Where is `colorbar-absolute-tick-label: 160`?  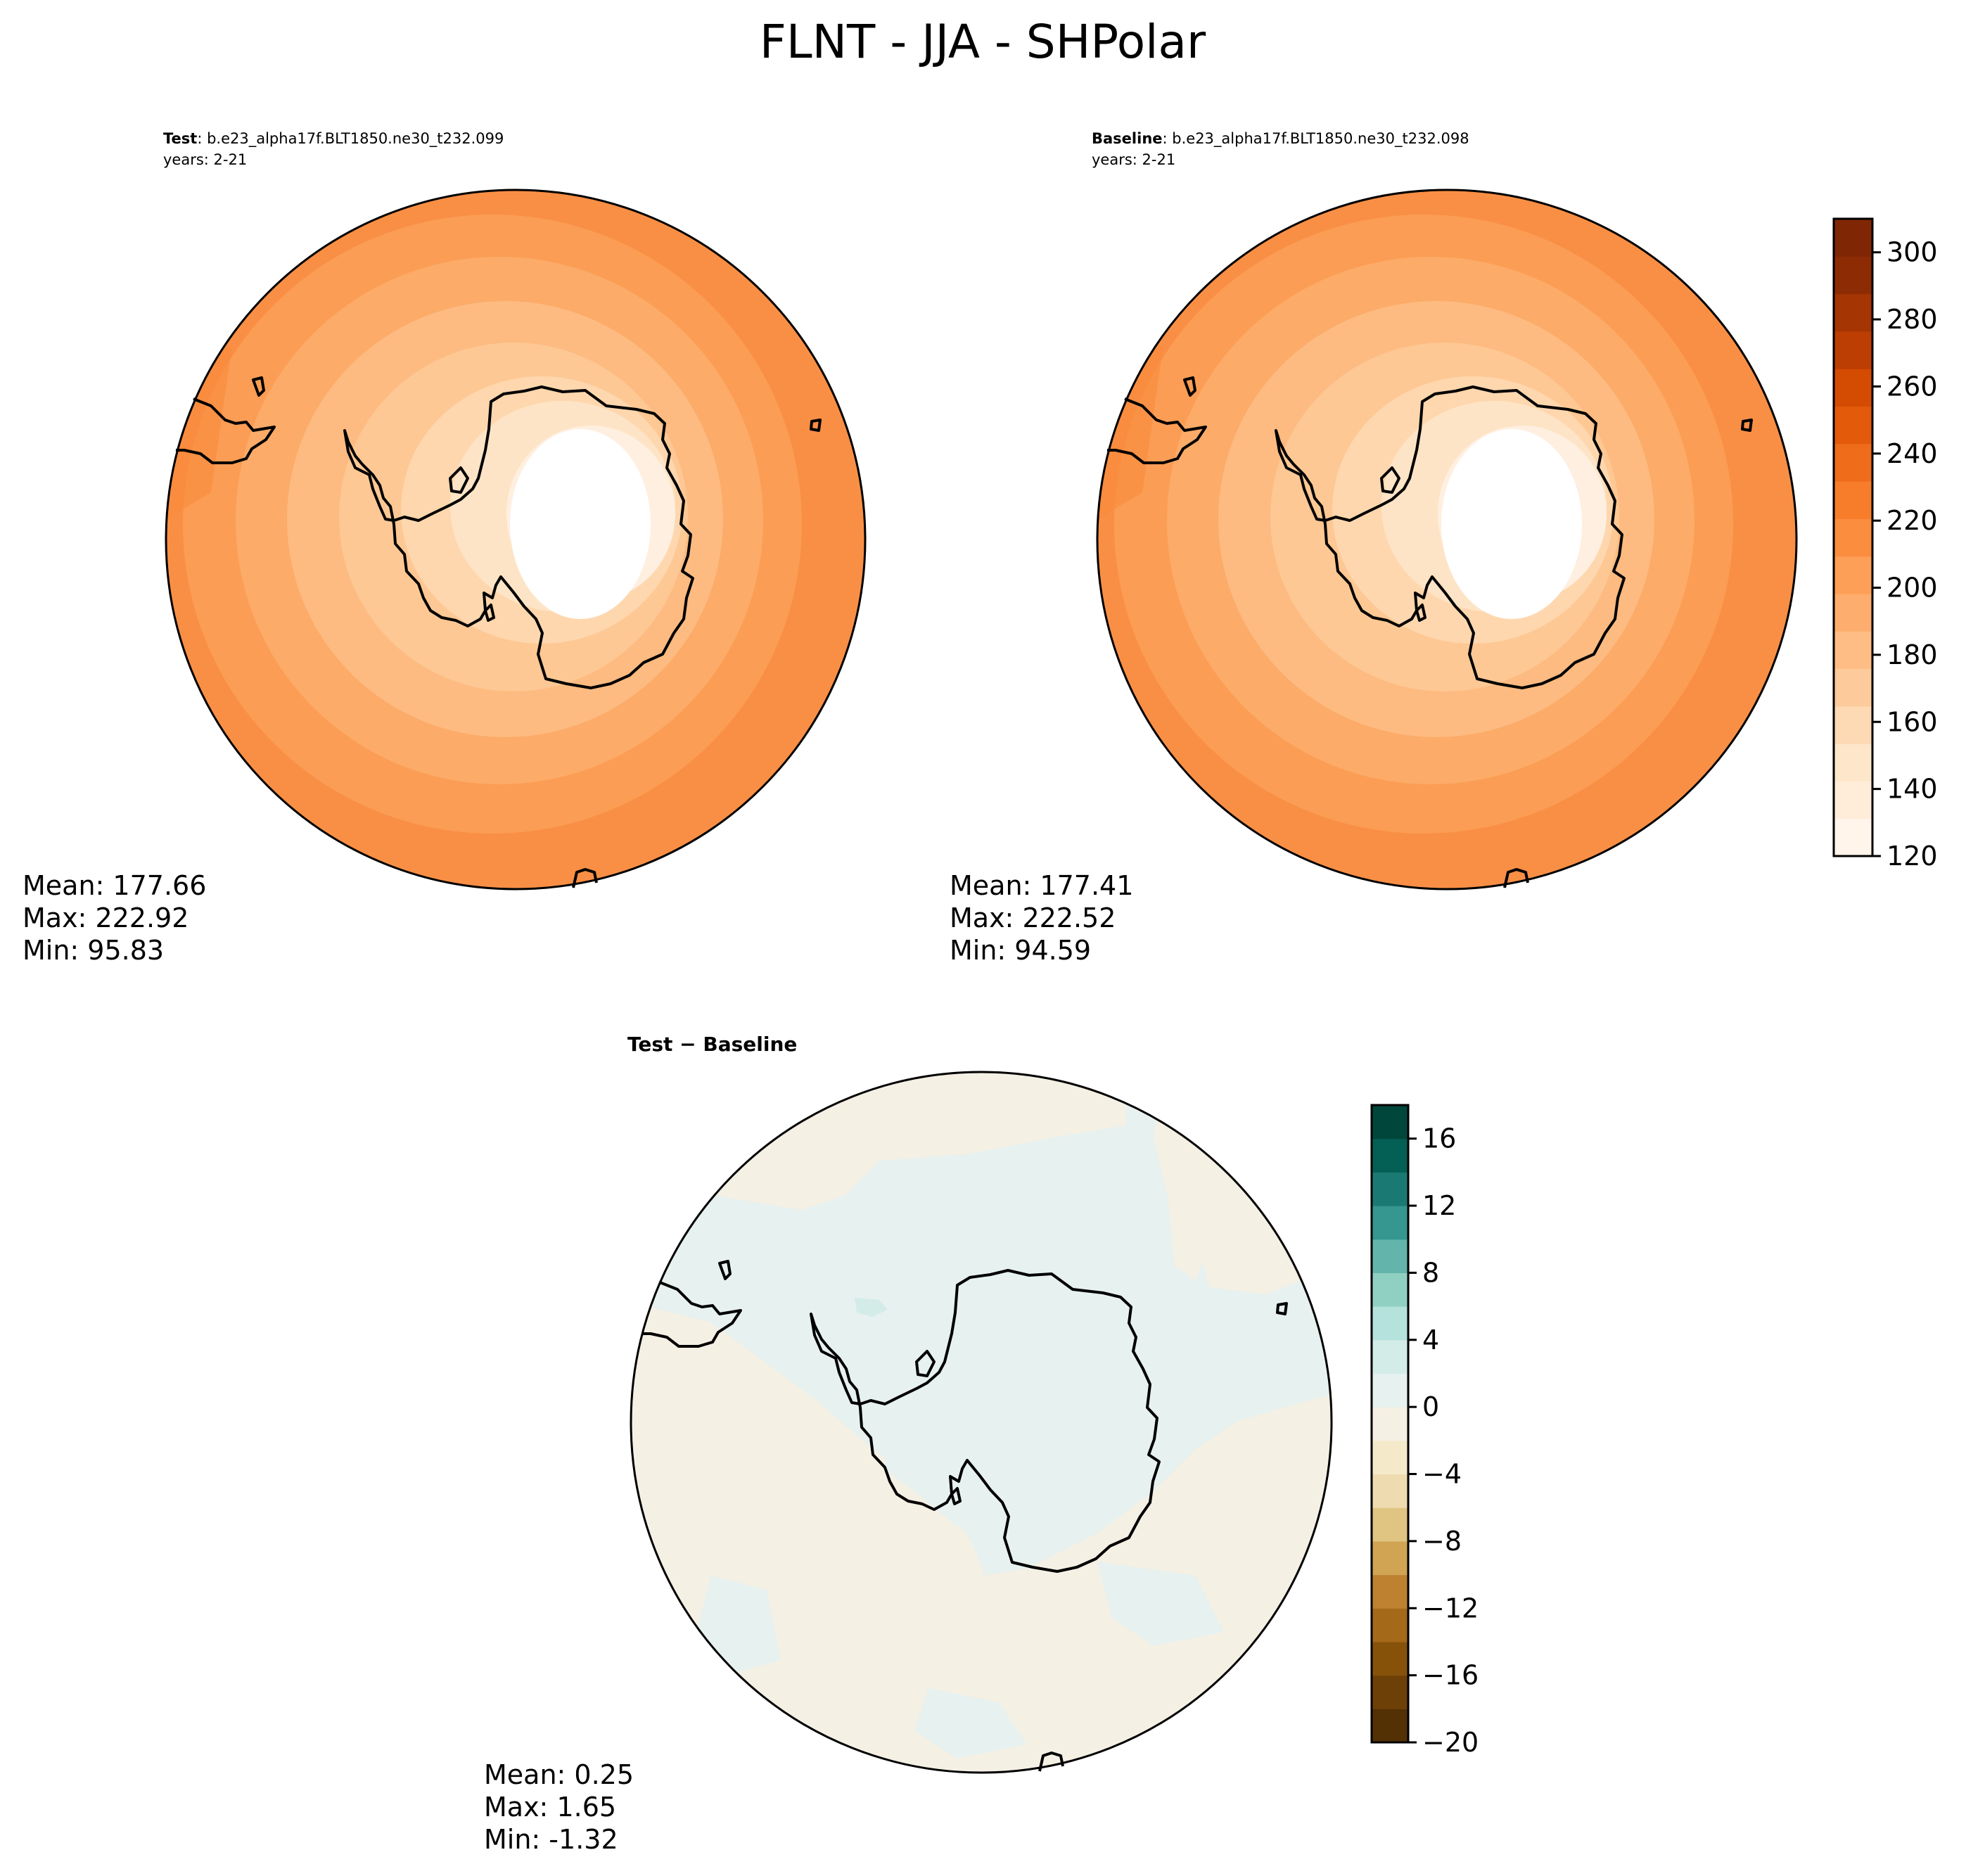
colorbar-absolute-tick-label: 160 is located at coordinates (1912, 721).